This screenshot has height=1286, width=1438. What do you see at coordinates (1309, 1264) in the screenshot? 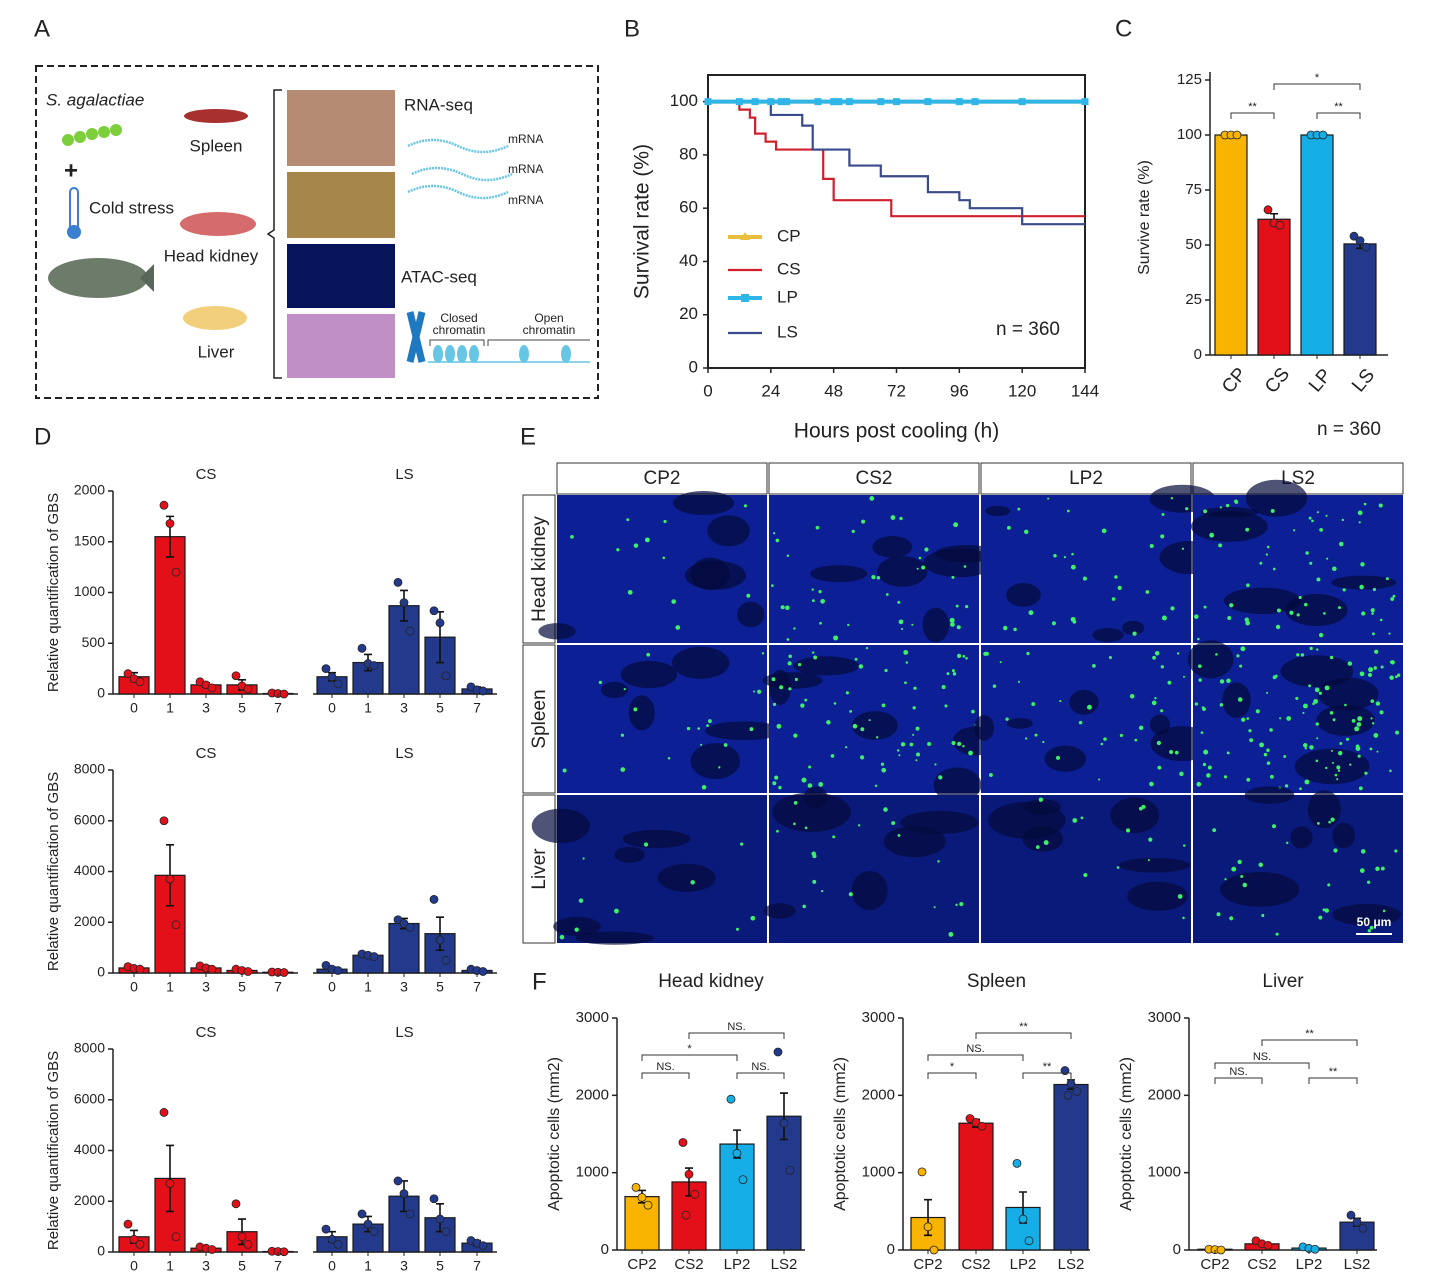
I see `x-tick-label: LP2` at bounding box center [1309, 1264].